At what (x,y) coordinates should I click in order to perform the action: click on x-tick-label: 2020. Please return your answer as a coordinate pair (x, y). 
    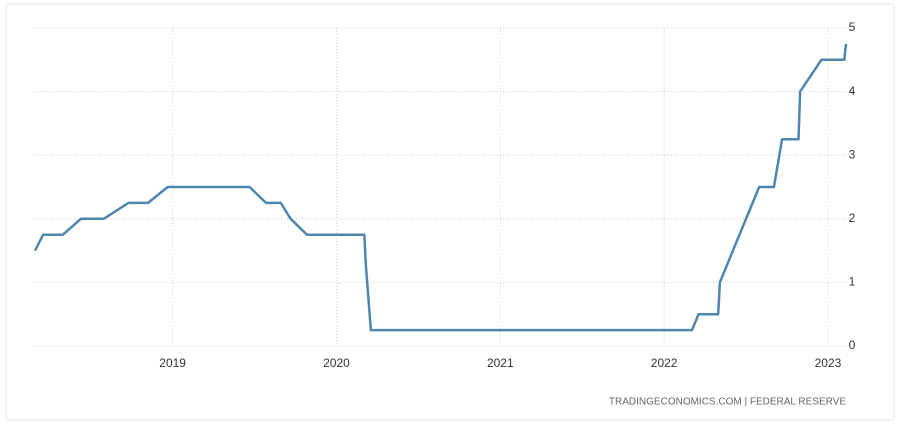
    Looking at the image, I should click on (336, 363).